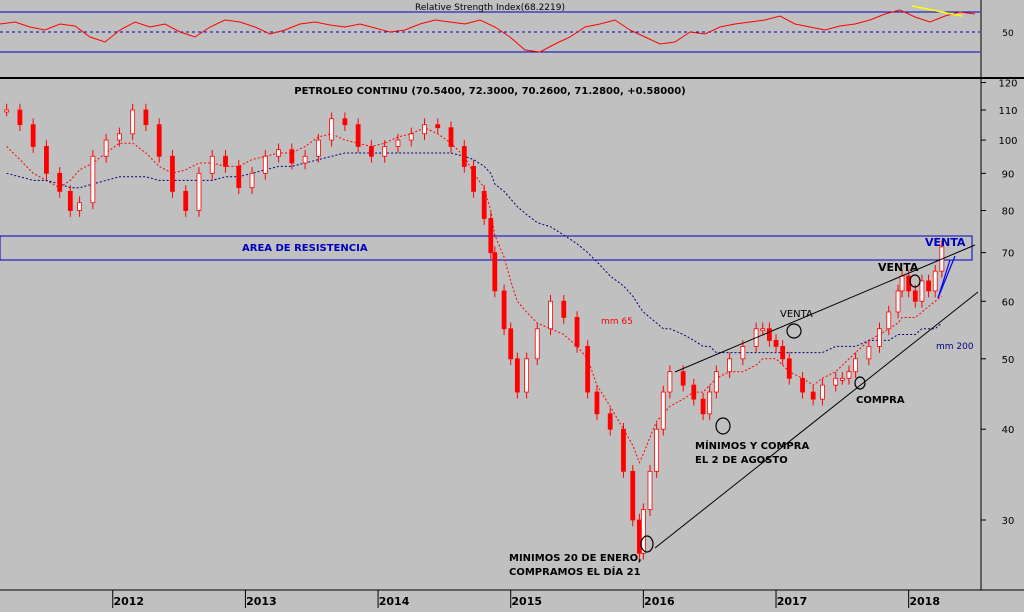 The width and height of the screenshot is (1024, 612). What do you see at coordinates (575, 558) in the screenshot?
I see `minimos-enero-line1: MINIMOS 20 DE ENERO,` at bounding box center [575, 558].